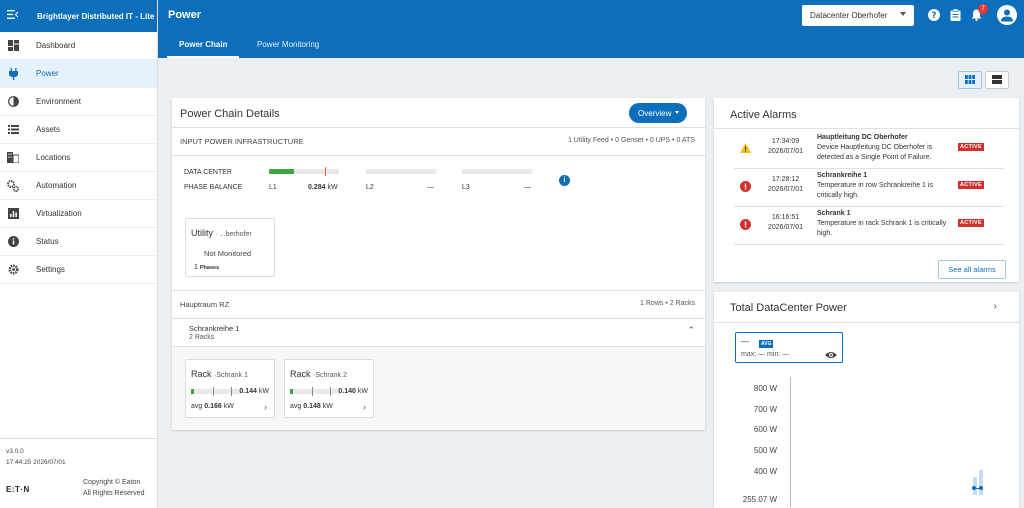  Describe the element at coordinates (78, 158) in the screenshot. I see `sidebar-item-locations: Locations` at that location.